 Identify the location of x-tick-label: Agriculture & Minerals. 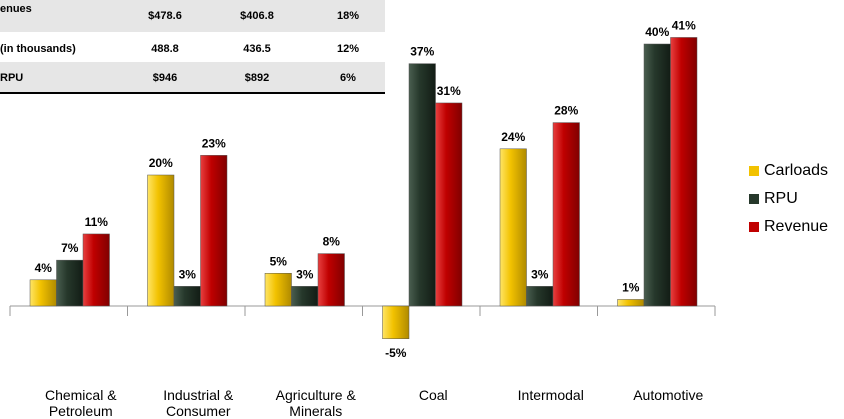
(315, 403).